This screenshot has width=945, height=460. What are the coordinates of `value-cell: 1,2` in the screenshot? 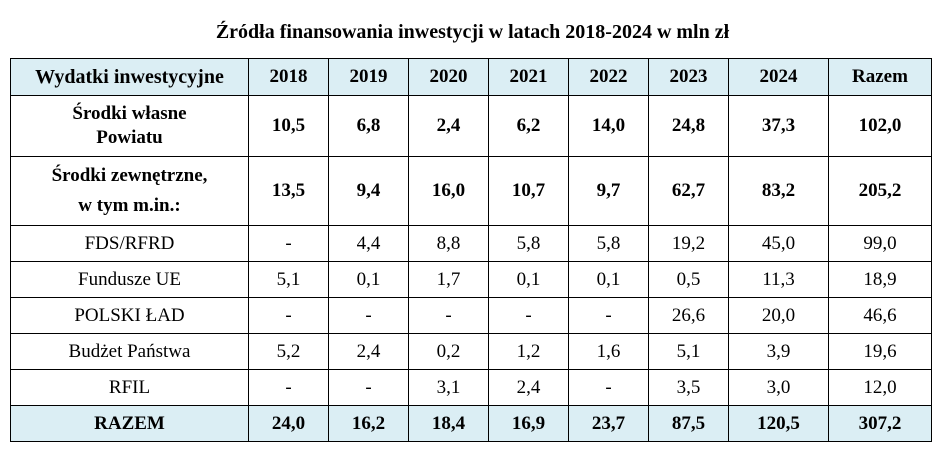 It's located at (528, 351).